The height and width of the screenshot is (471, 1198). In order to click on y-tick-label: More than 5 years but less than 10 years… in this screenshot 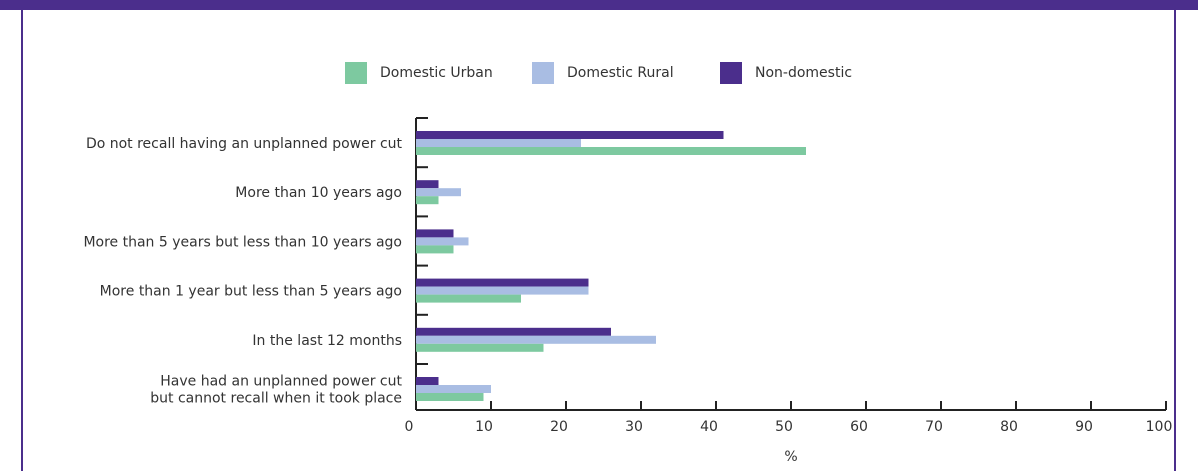, I will do `click(242, 242)`.